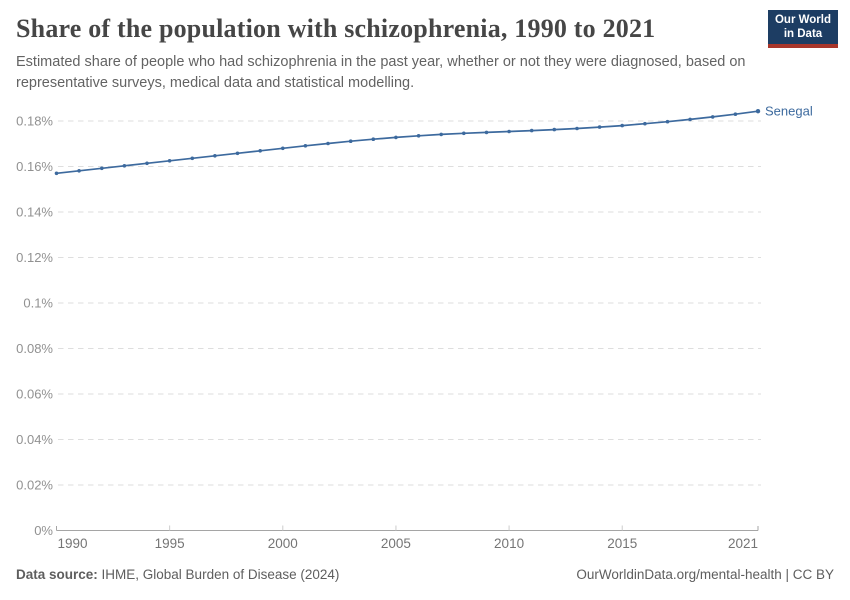 Image resolution: width=850 pixels, height=600 pixels. What do you see at coordinates (34, 394) in the screenshot?
I see `y-tick-label: 0.06%` at bounding box center [34, 394].